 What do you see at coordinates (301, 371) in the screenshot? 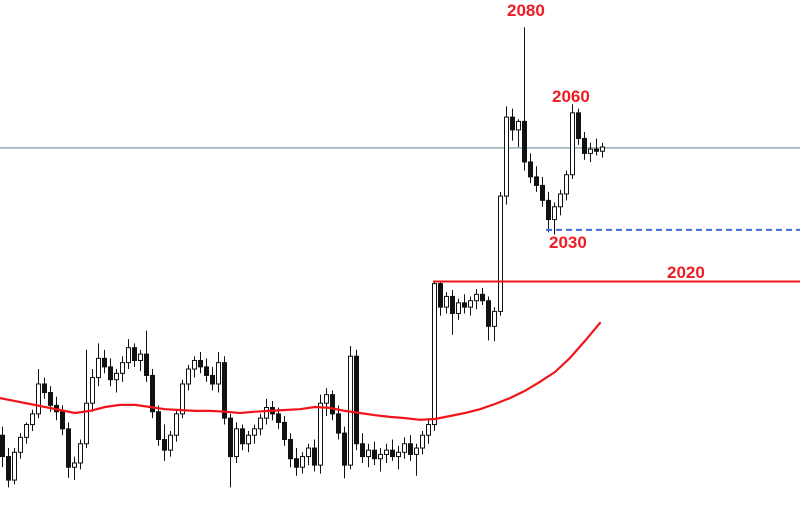
I see `moving-average-line` at bounding box center [301, 371].